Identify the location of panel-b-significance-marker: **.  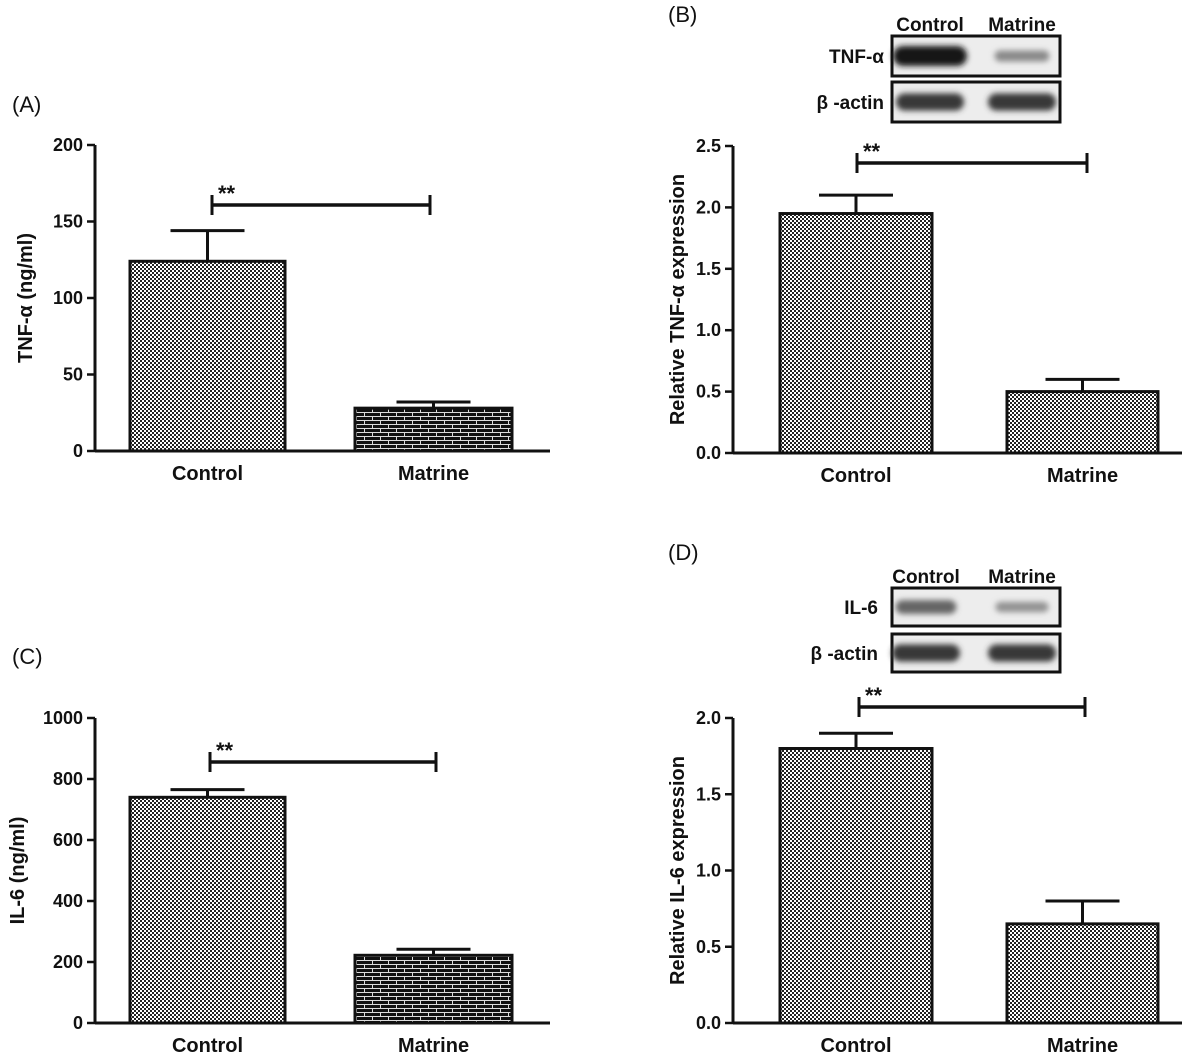
(872, 151).